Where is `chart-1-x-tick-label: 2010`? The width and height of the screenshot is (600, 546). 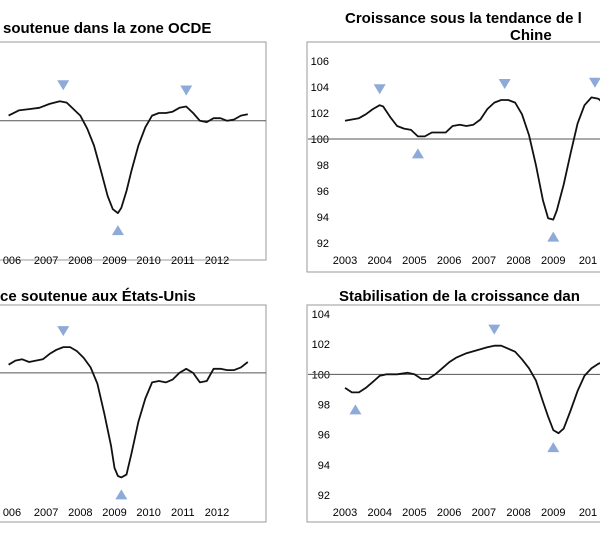 chart-1-x-tick-label: 2010 is located at coordinates (148, 261).